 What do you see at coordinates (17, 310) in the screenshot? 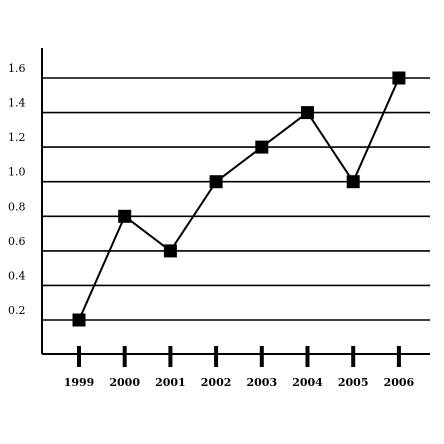
I see `y-tick-label: 0.2` at bounding box center [17, 310].